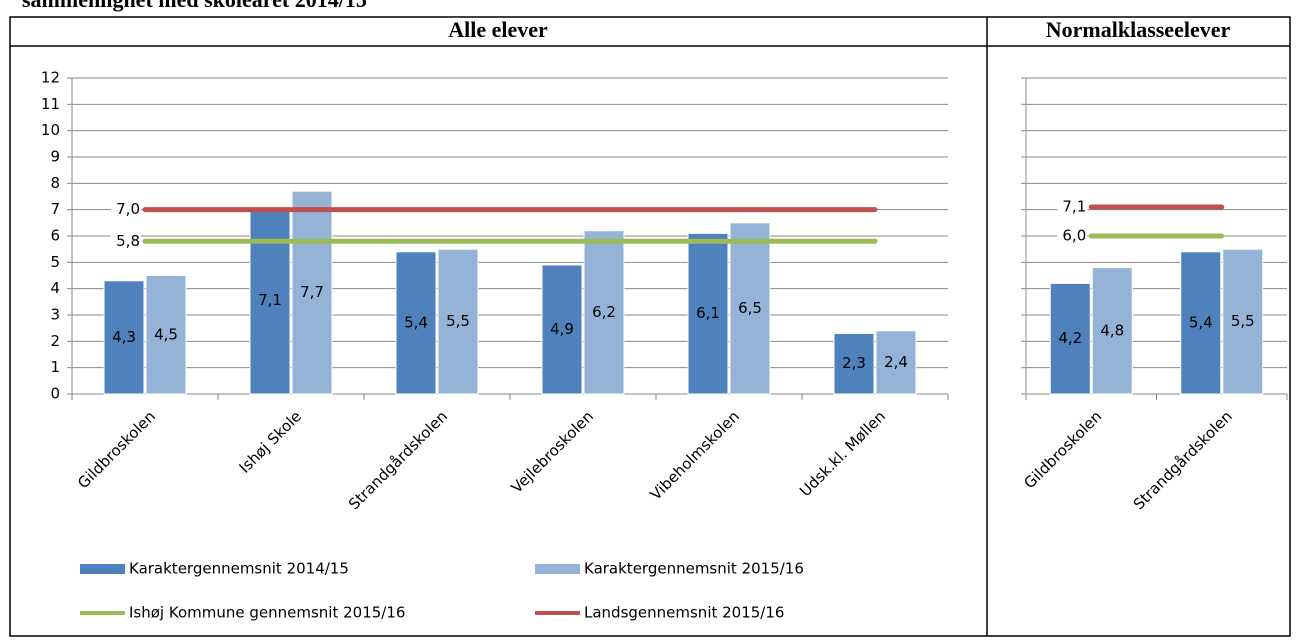  What do you see at coordinates (55, 315) in the screenshot?
I see `y-tick-label: 3` at bounding box center [55, 315].